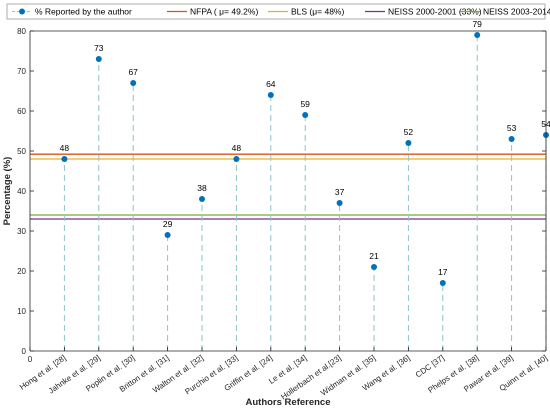 The height and width of the screenshot is (410, 550). Describe the element at coordinates (202, 188) in the screenshot. I see `data-label-4: 38` at that location.